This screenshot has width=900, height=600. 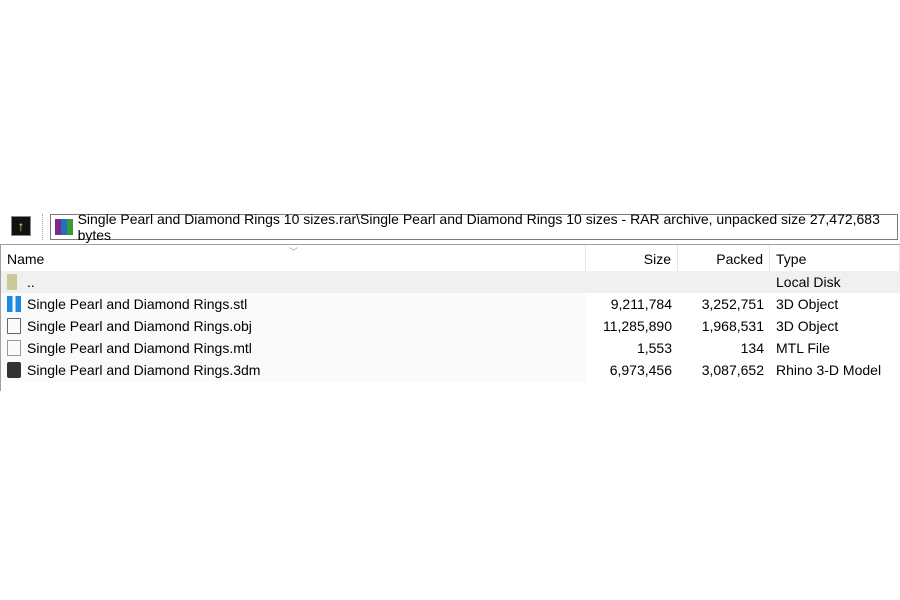 What do you see at coordinates (137, 304) in the screenshot?
I see `file-name: Single Pearl and Diamond Rings.stl` at bounding box center [137, 304].